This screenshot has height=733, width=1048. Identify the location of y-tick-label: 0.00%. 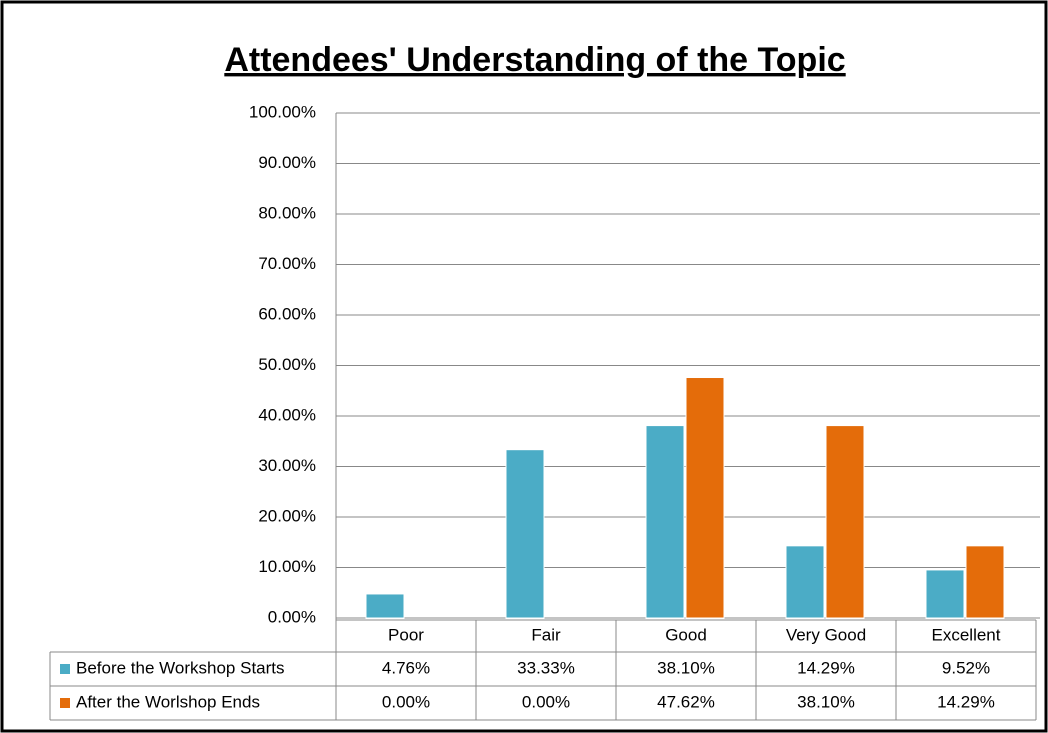
(292, 616).